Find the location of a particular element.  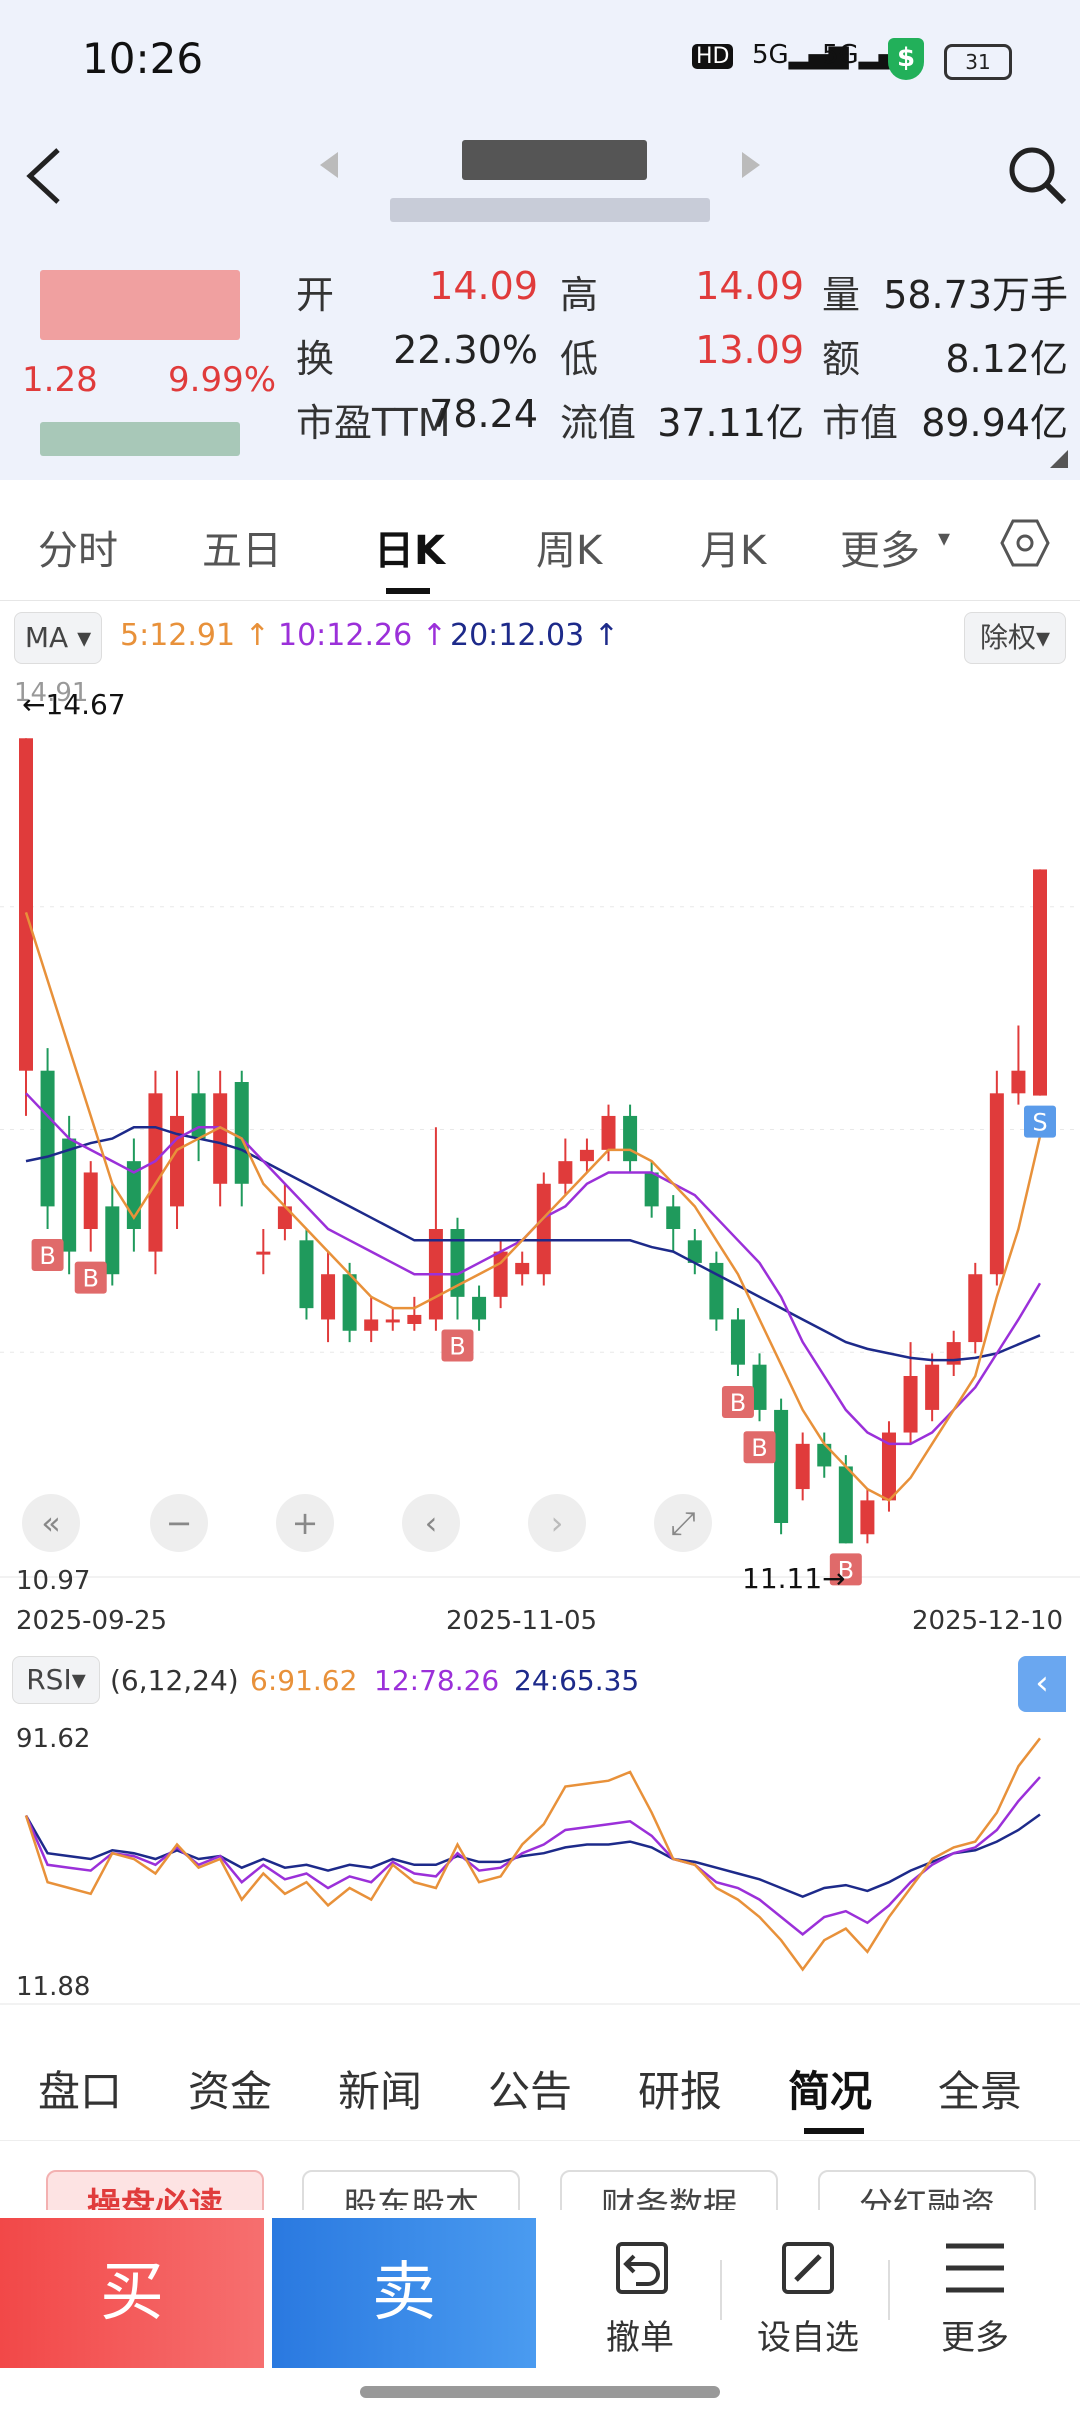

date-mid: 2025-11-05 is located at coordinates (522, 1621).